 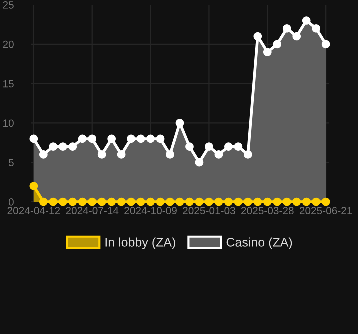 What do you see at coordinates (11, 202) in the screenshot?
I see `y-tick-label: 0` at bounding box center [11, 202].